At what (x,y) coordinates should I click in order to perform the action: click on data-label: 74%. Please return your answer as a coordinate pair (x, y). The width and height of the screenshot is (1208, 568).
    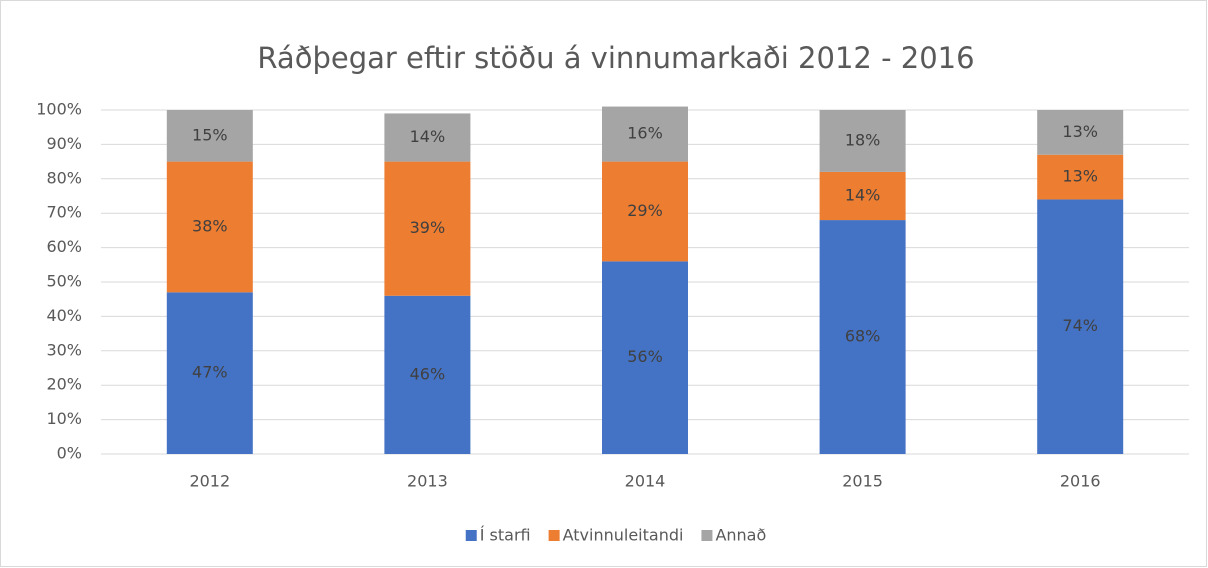
    Looking at the image, I should click on (1080, 325).